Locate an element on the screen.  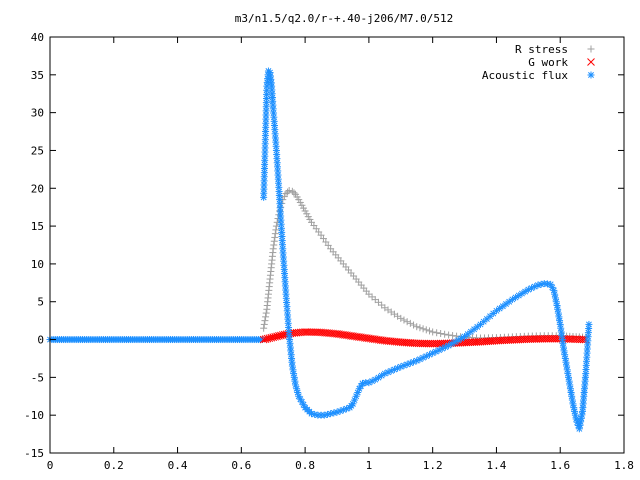
x-tick-label: 1.2 is located at coordinates (433, 465).